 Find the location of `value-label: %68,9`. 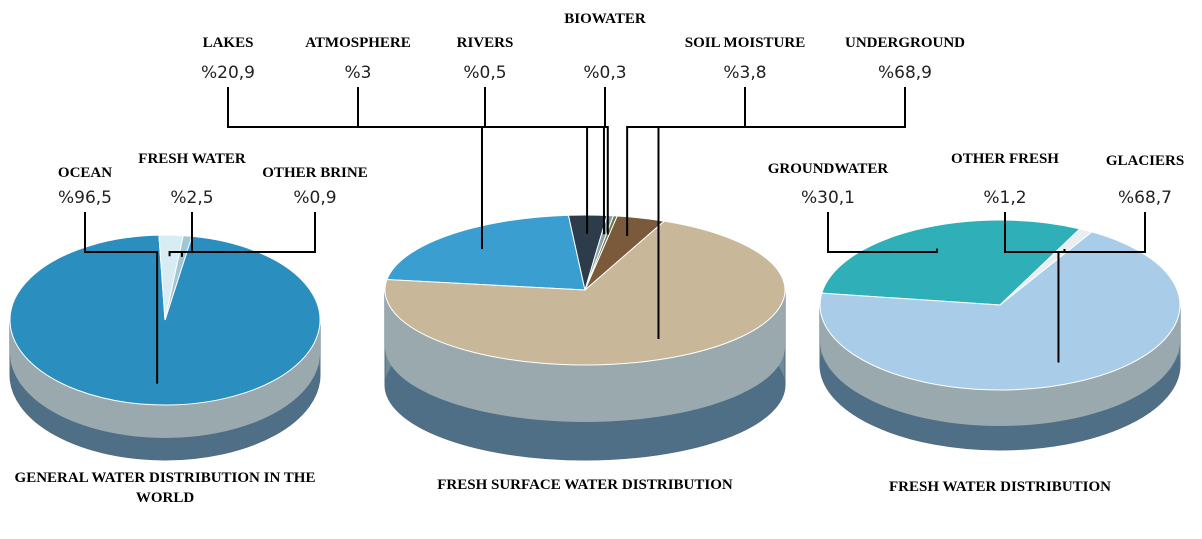

value-label: %68,9 is located at coordinates (904, 73).